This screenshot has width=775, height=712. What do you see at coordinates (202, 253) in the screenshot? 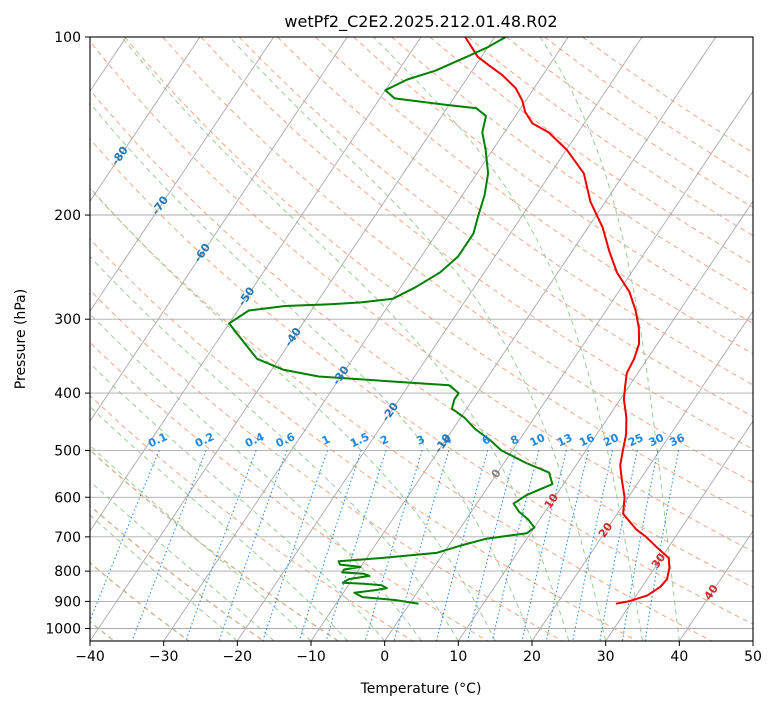
I see `isotherm-label: -60` at bounding box center [202, 253].